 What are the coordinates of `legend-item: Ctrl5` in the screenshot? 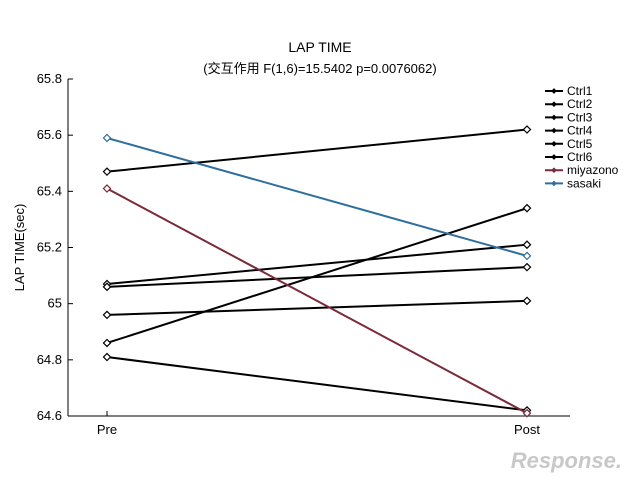 It's located at (569, 144).